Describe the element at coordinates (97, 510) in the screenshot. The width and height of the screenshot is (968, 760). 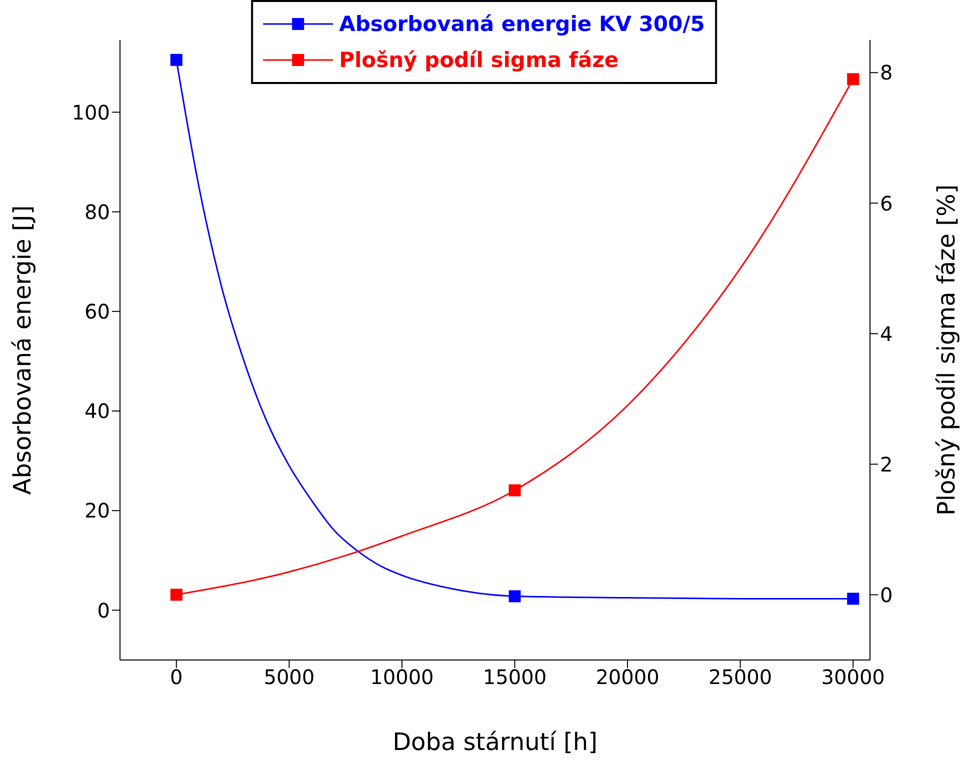
I see `y-tick-label: 20` at that location.